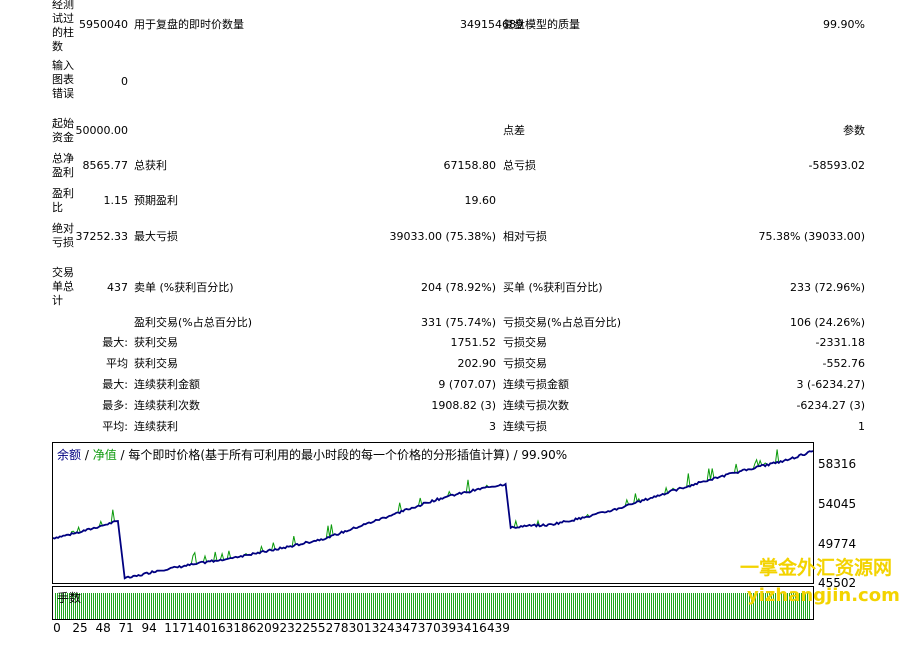 The width and height of the screenshot is (922, 645). What do you see at coordinates (117, 363) in the screenshot?
I see `average-label: 平均` at bounding box center [117, 363].